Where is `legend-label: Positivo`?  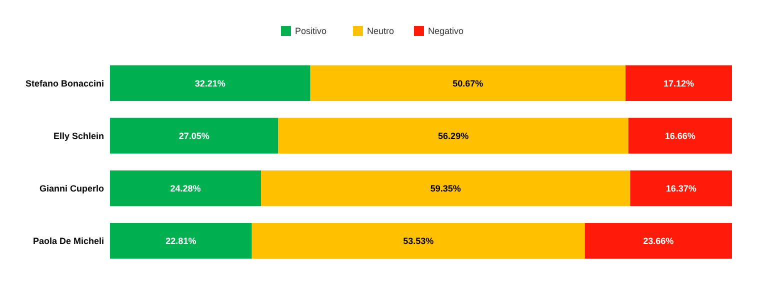 legend-label: Positivo is located at coordinates (311, 31).